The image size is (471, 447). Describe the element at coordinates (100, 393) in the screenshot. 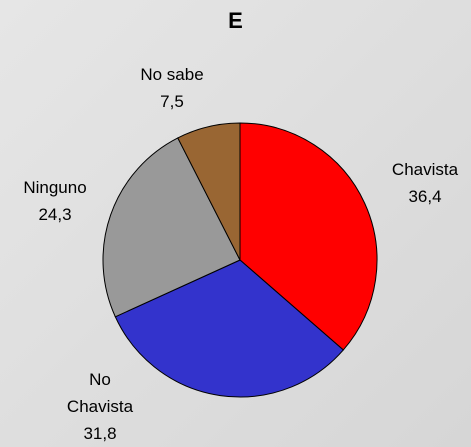

I see `category-label: No Chavista` at that location.